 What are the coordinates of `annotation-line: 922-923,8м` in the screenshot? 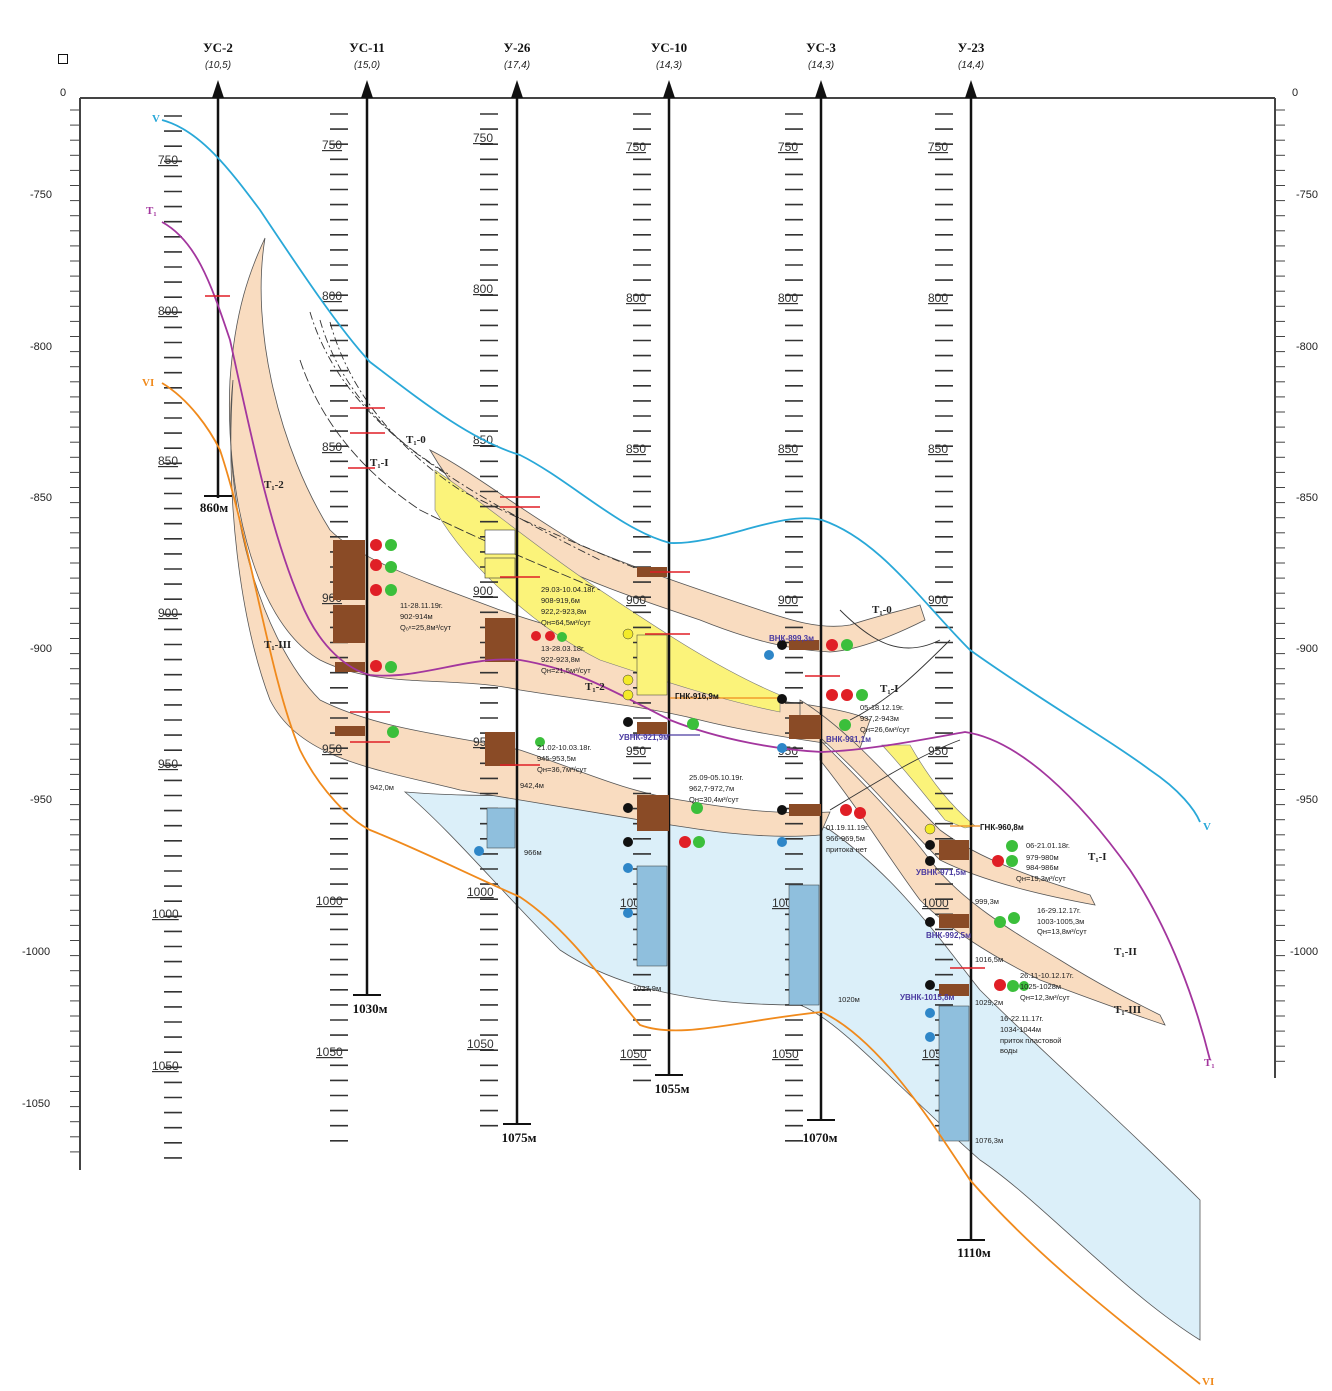 It's located at (560, 659).